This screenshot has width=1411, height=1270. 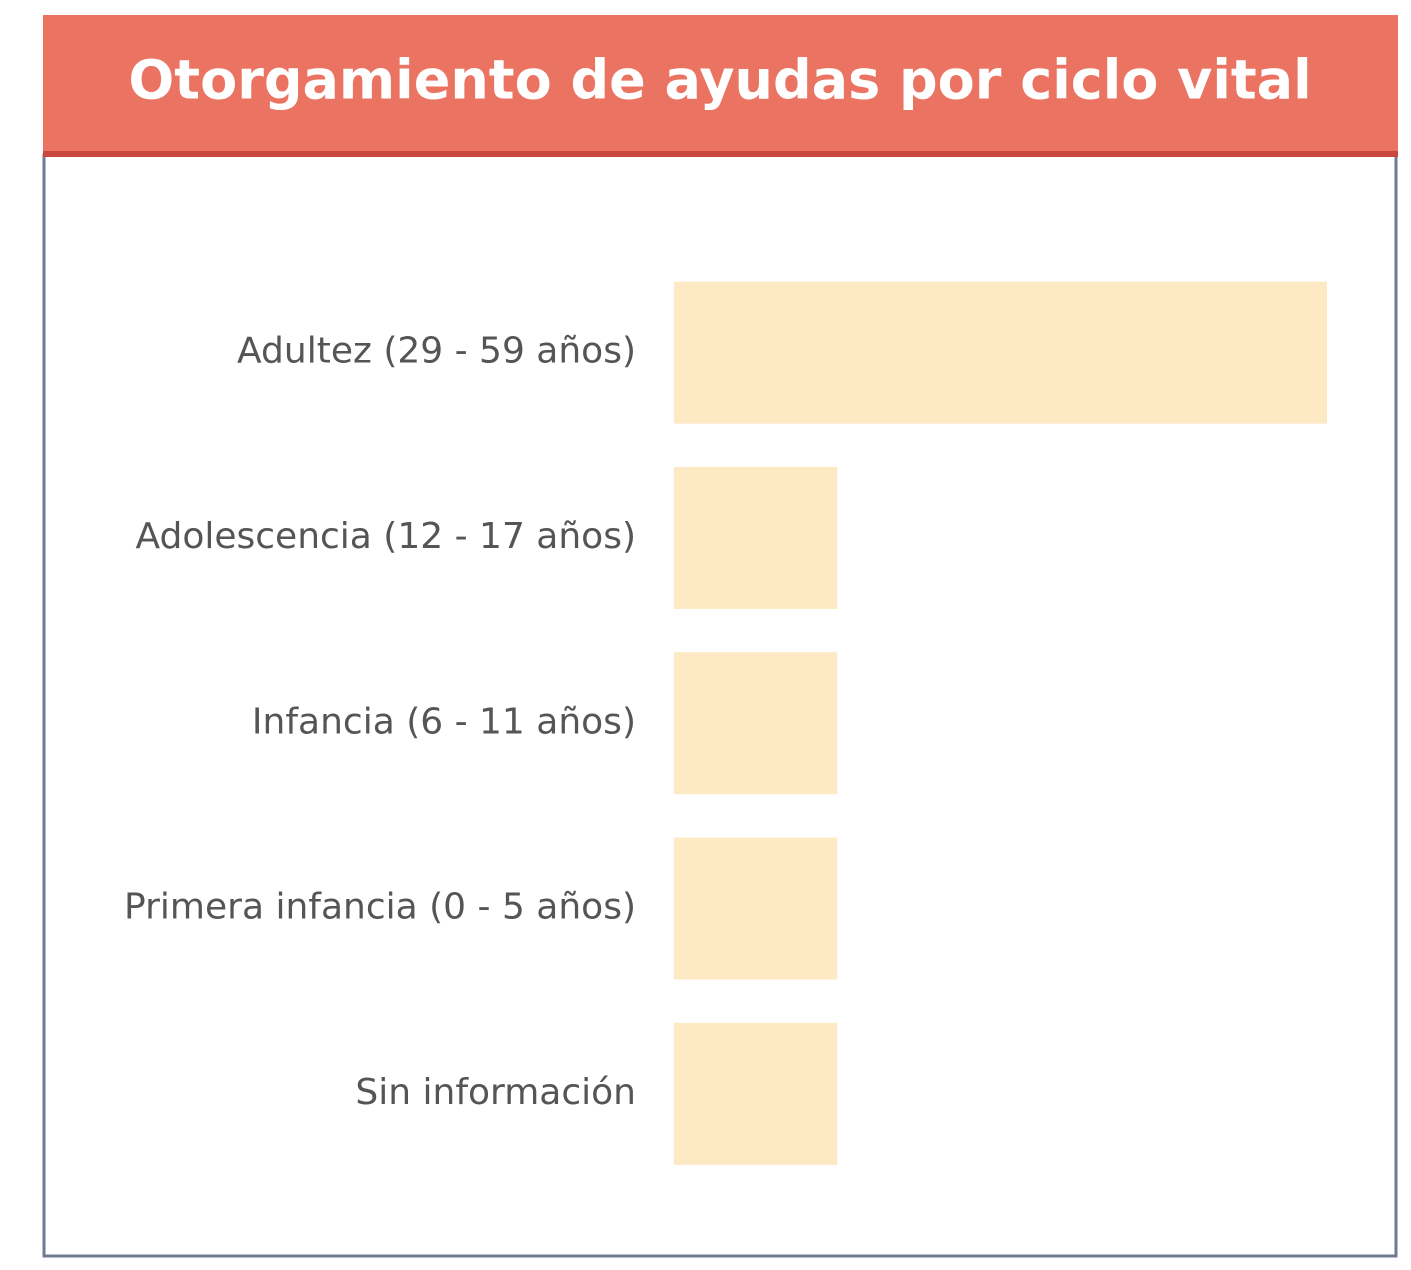 What do you see at coordinates (495, 1092) in the screenshot?
I see `y-tick-label: Sin información` at bounding box center [495, 1092].